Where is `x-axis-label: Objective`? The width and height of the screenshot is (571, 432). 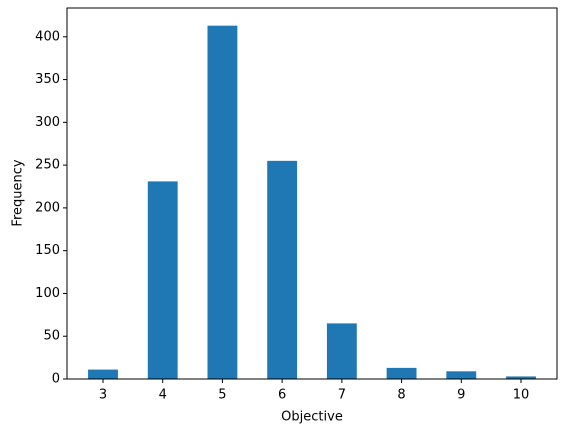 x-axis-label: Objective is located at coordinates (312, 417).